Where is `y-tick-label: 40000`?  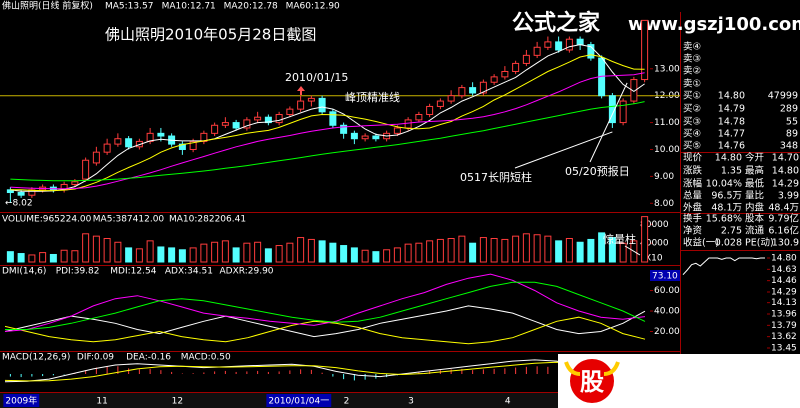
y-tick-label: 40000 is located at coordinates (654, 244).